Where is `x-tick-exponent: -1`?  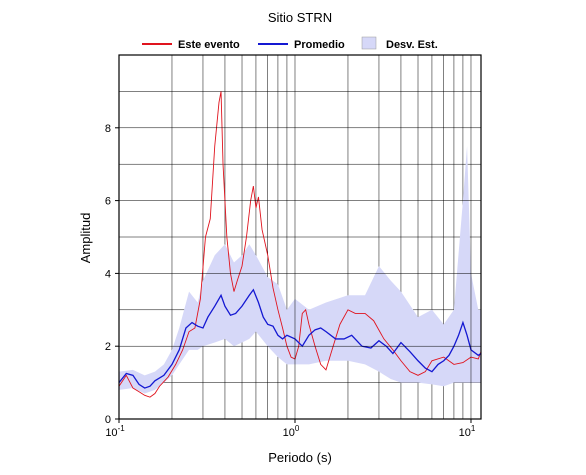
x-tick-exponent: -1 is located at coordinates (122, 428).